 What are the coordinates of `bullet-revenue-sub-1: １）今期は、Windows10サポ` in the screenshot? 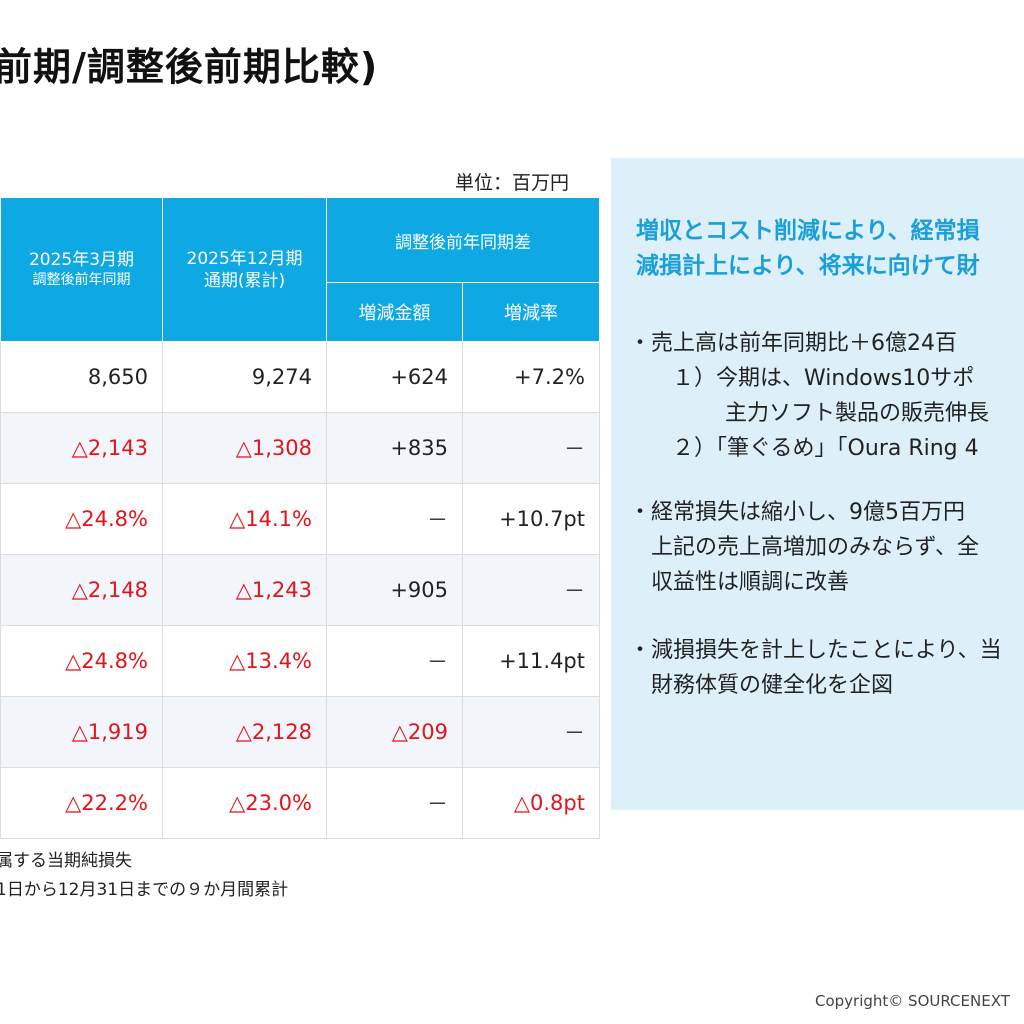 It's located at (823, 378).